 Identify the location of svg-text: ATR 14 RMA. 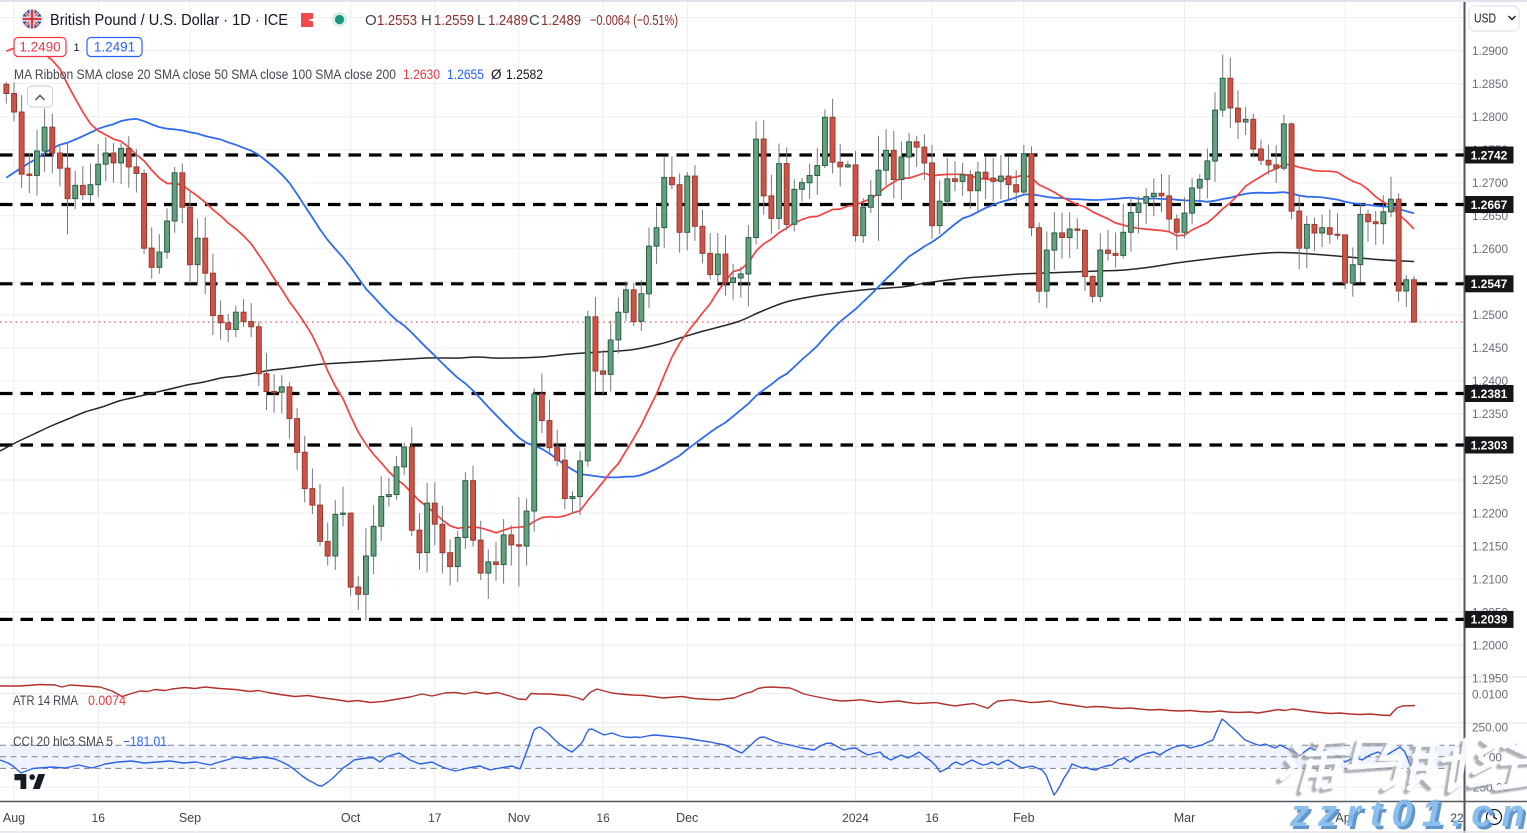
(45, 700).